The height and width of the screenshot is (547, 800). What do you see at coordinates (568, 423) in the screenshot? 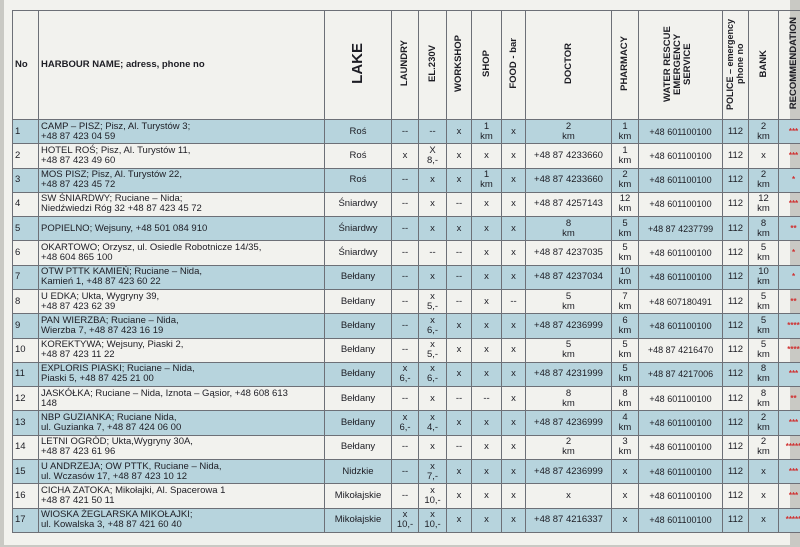
I see `cell-doctor: +48 87 4236999` at bounding box center [568, 423].